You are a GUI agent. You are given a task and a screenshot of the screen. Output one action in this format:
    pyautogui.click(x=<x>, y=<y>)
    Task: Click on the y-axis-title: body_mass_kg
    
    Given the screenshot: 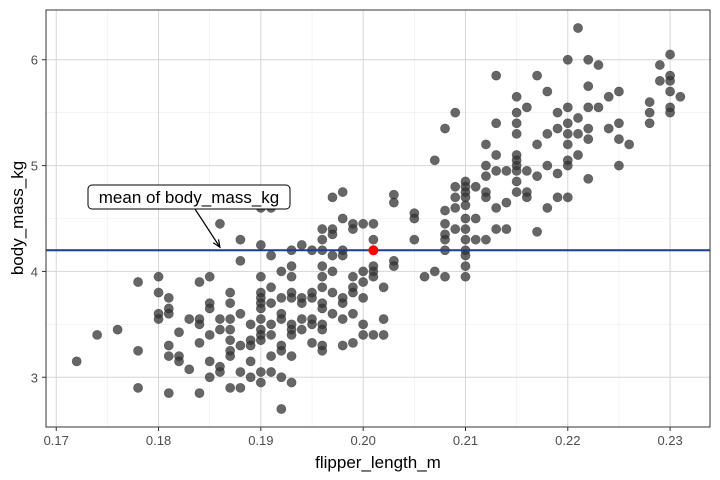 What is the action you would take?
    pyautogui.click(x=17, y=218)
    